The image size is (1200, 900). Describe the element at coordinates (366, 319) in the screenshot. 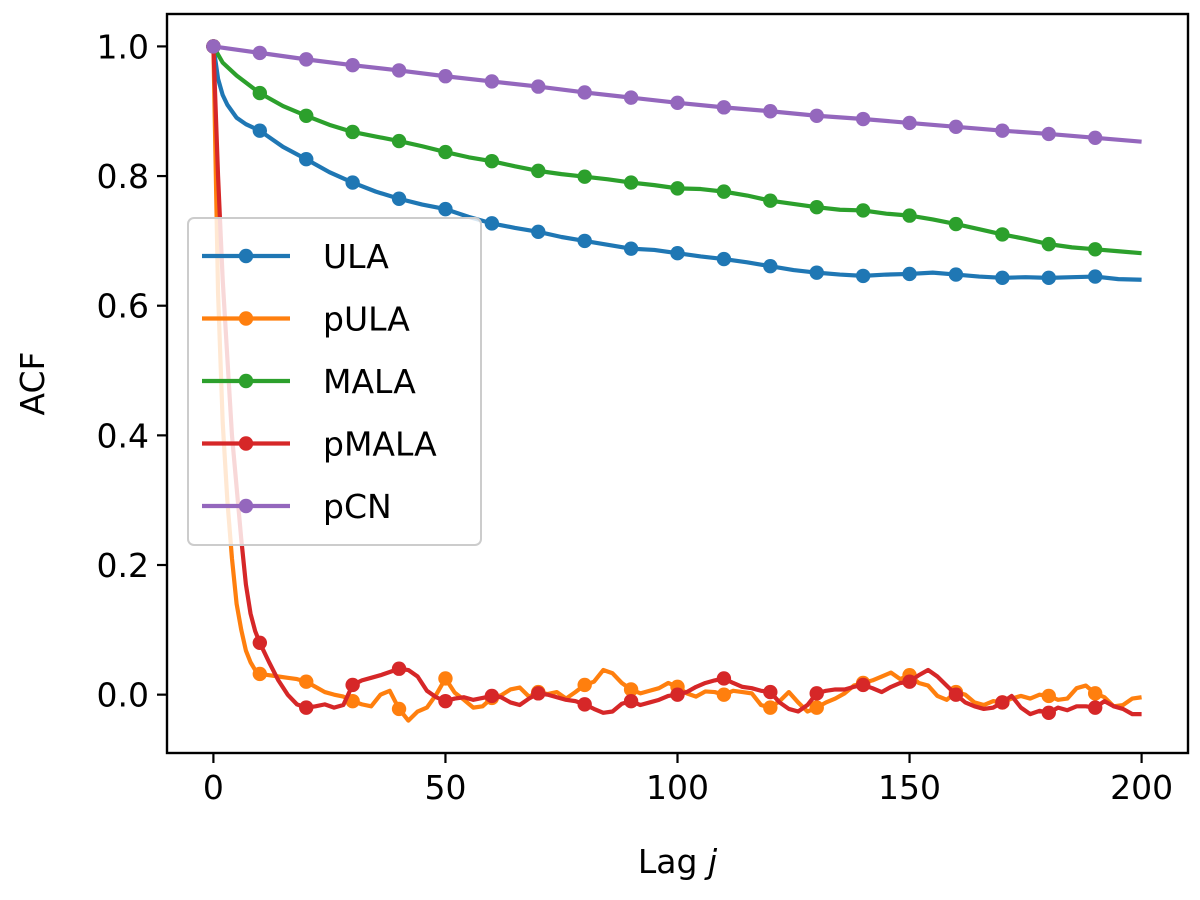

I see `legend-label: pULA` at that location.